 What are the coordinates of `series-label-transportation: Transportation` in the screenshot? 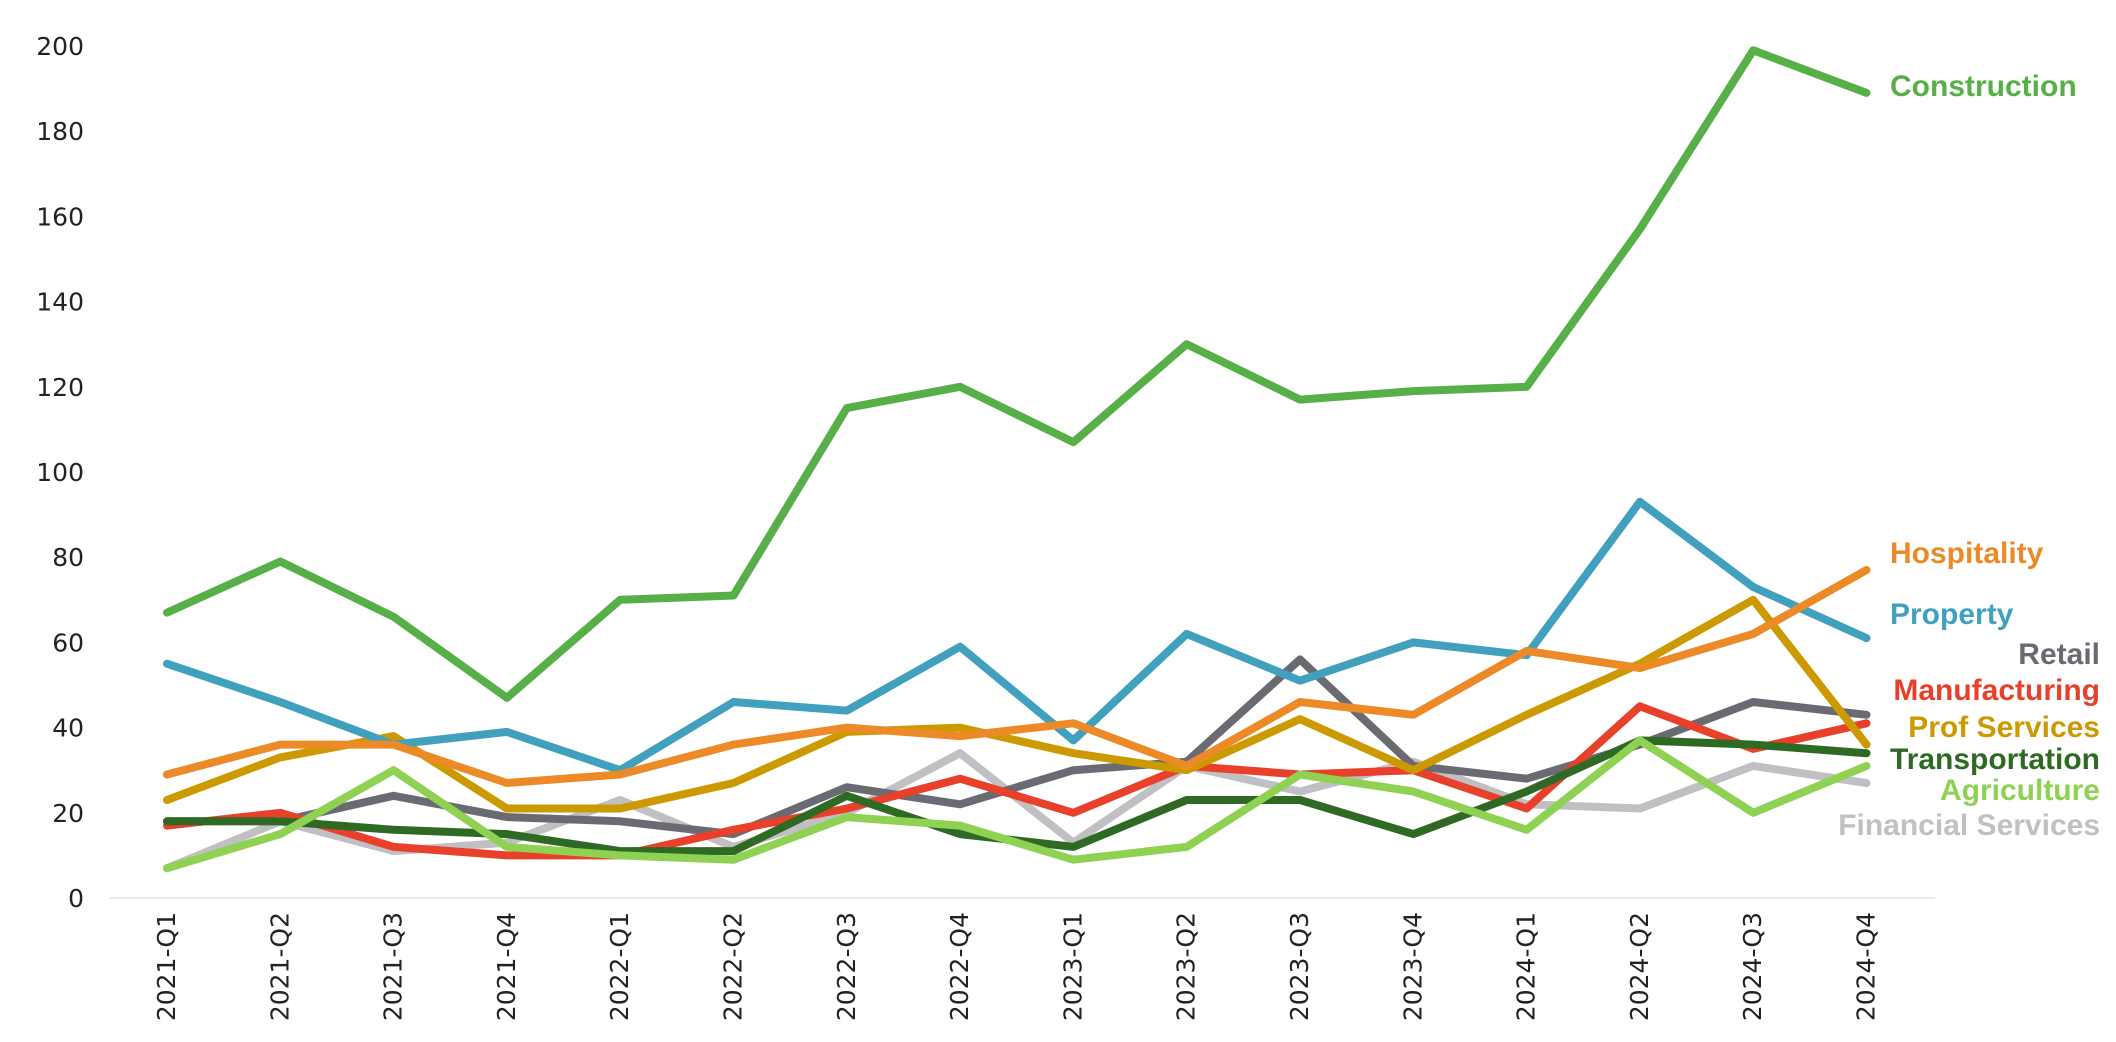 It's located at (1995, 759).